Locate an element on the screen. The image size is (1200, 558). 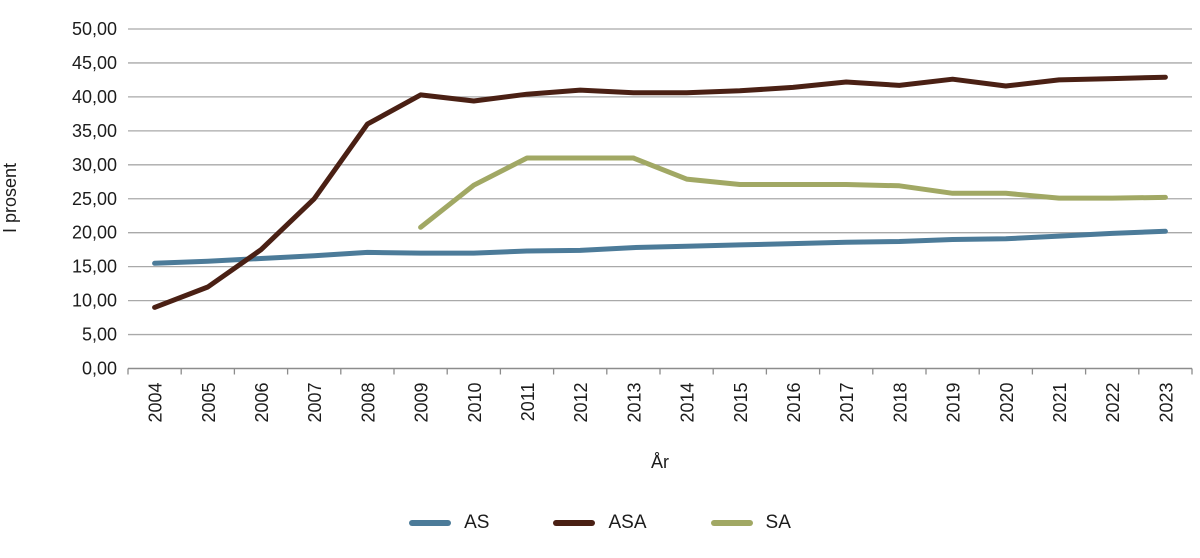
x-tick-label: 2010 is located at coordinates (475, 403).